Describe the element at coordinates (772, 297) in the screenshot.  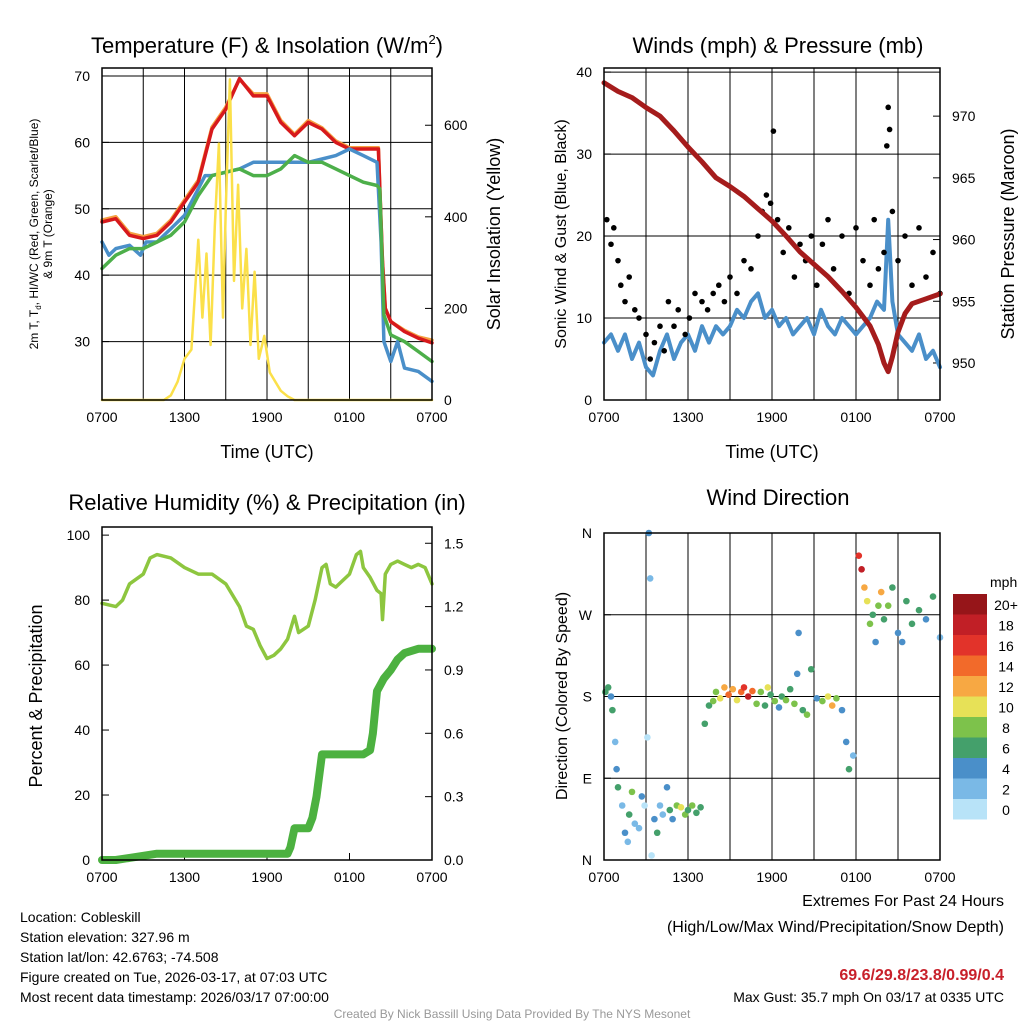
I see `sonic-wind-line` at that location.